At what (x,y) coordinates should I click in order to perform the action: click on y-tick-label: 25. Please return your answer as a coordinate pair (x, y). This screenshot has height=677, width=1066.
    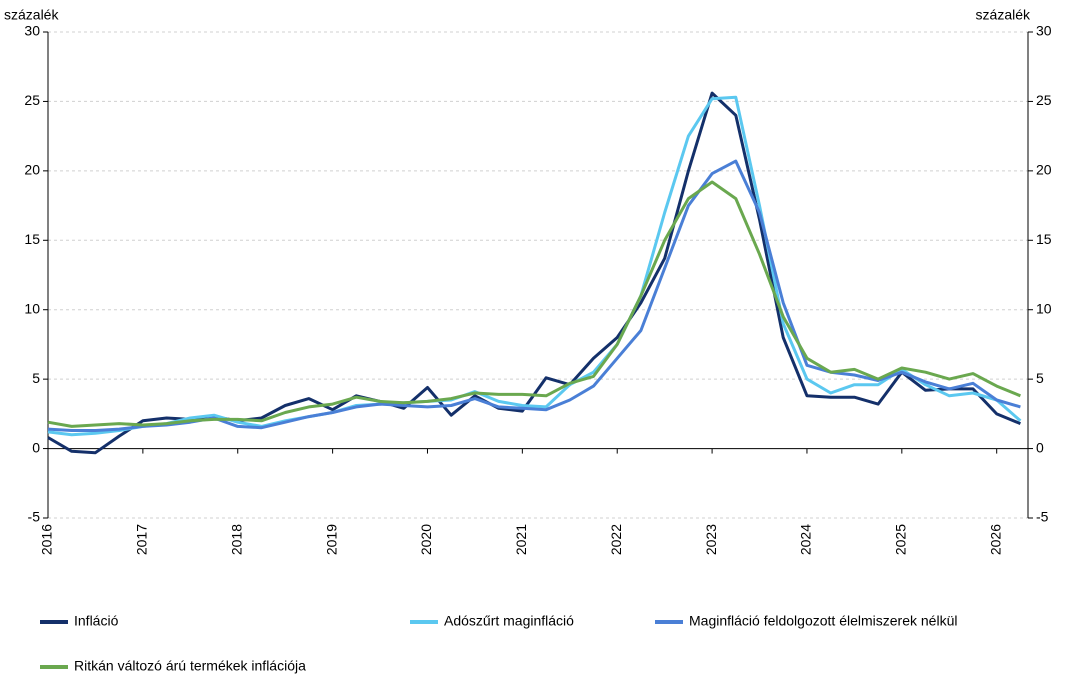
    Looking at the image, I should click on (32, 100).